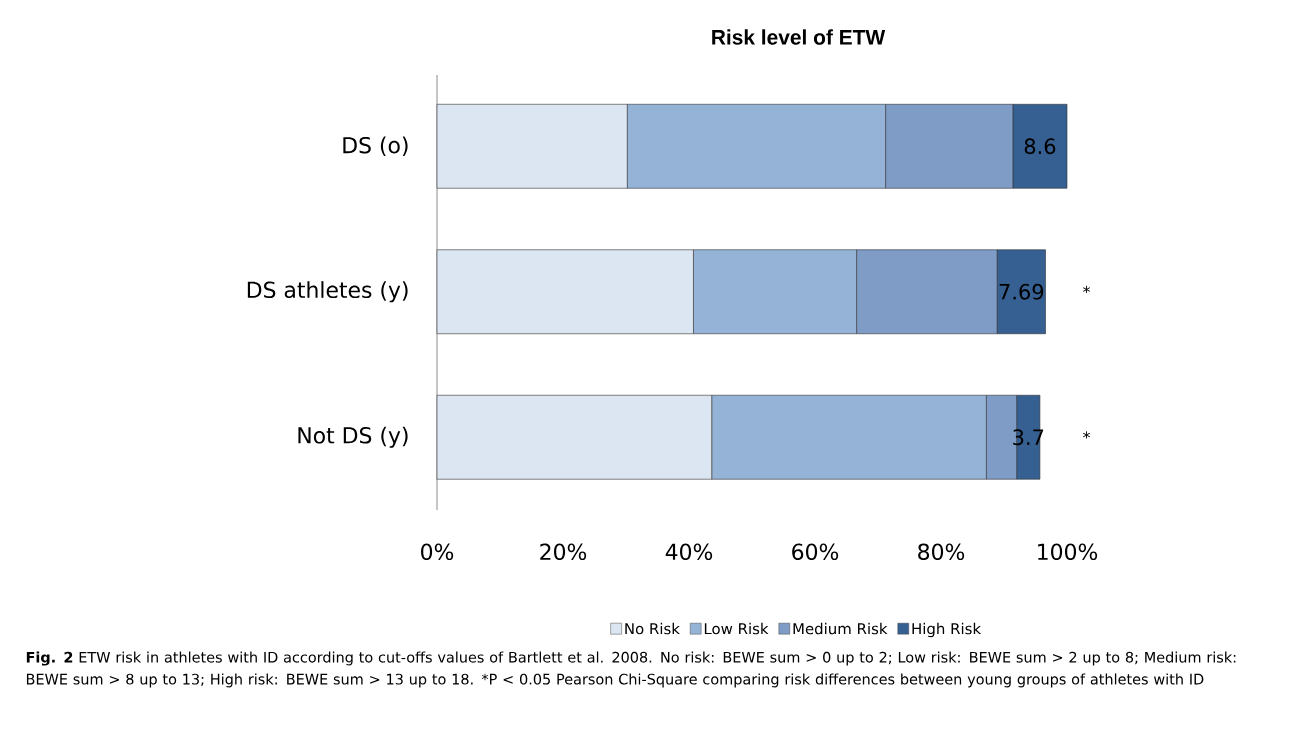 Image resolution: width=1290 pixels, height=736 pixels. Describe the element at coordinates (631, 669) in the screenshot. I see `text: Fig. 2 ETW risk in athletes with ID according to cut-offs values of Bartlett et al. 2008. No risk: BEWE sum > 0 up to 2; Low risk: BEWE sum > 2 up to 8; Medium risk: BEWE sum > 8 up to 13; High risk: BEWE sum > 13 up to 18. *P < 0.05 Pearson Chi-Square comparing risk differences between young groups of athletes with ID` at that location.